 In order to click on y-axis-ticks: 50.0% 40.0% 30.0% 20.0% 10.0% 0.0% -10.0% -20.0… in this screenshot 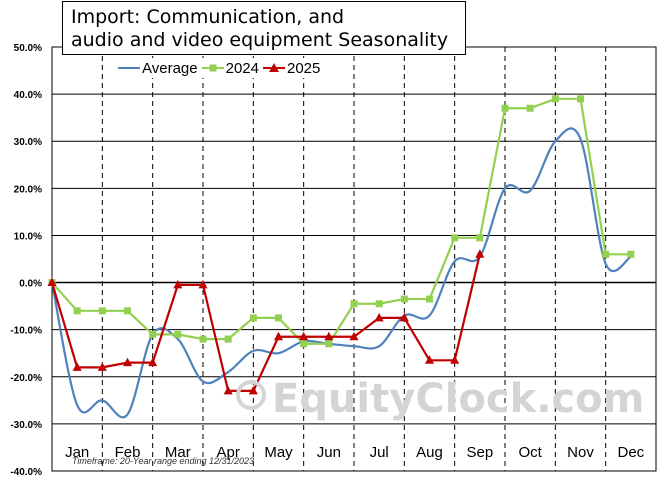, I will do `click(26, 260)`.